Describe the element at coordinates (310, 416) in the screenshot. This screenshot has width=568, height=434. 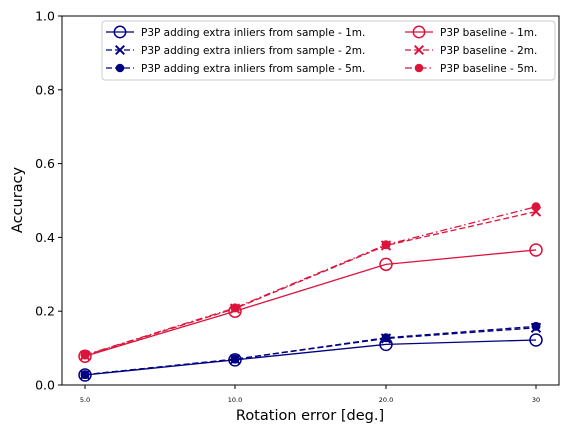
I see `x-axis-label: Rotation error [deg.]` at that location.